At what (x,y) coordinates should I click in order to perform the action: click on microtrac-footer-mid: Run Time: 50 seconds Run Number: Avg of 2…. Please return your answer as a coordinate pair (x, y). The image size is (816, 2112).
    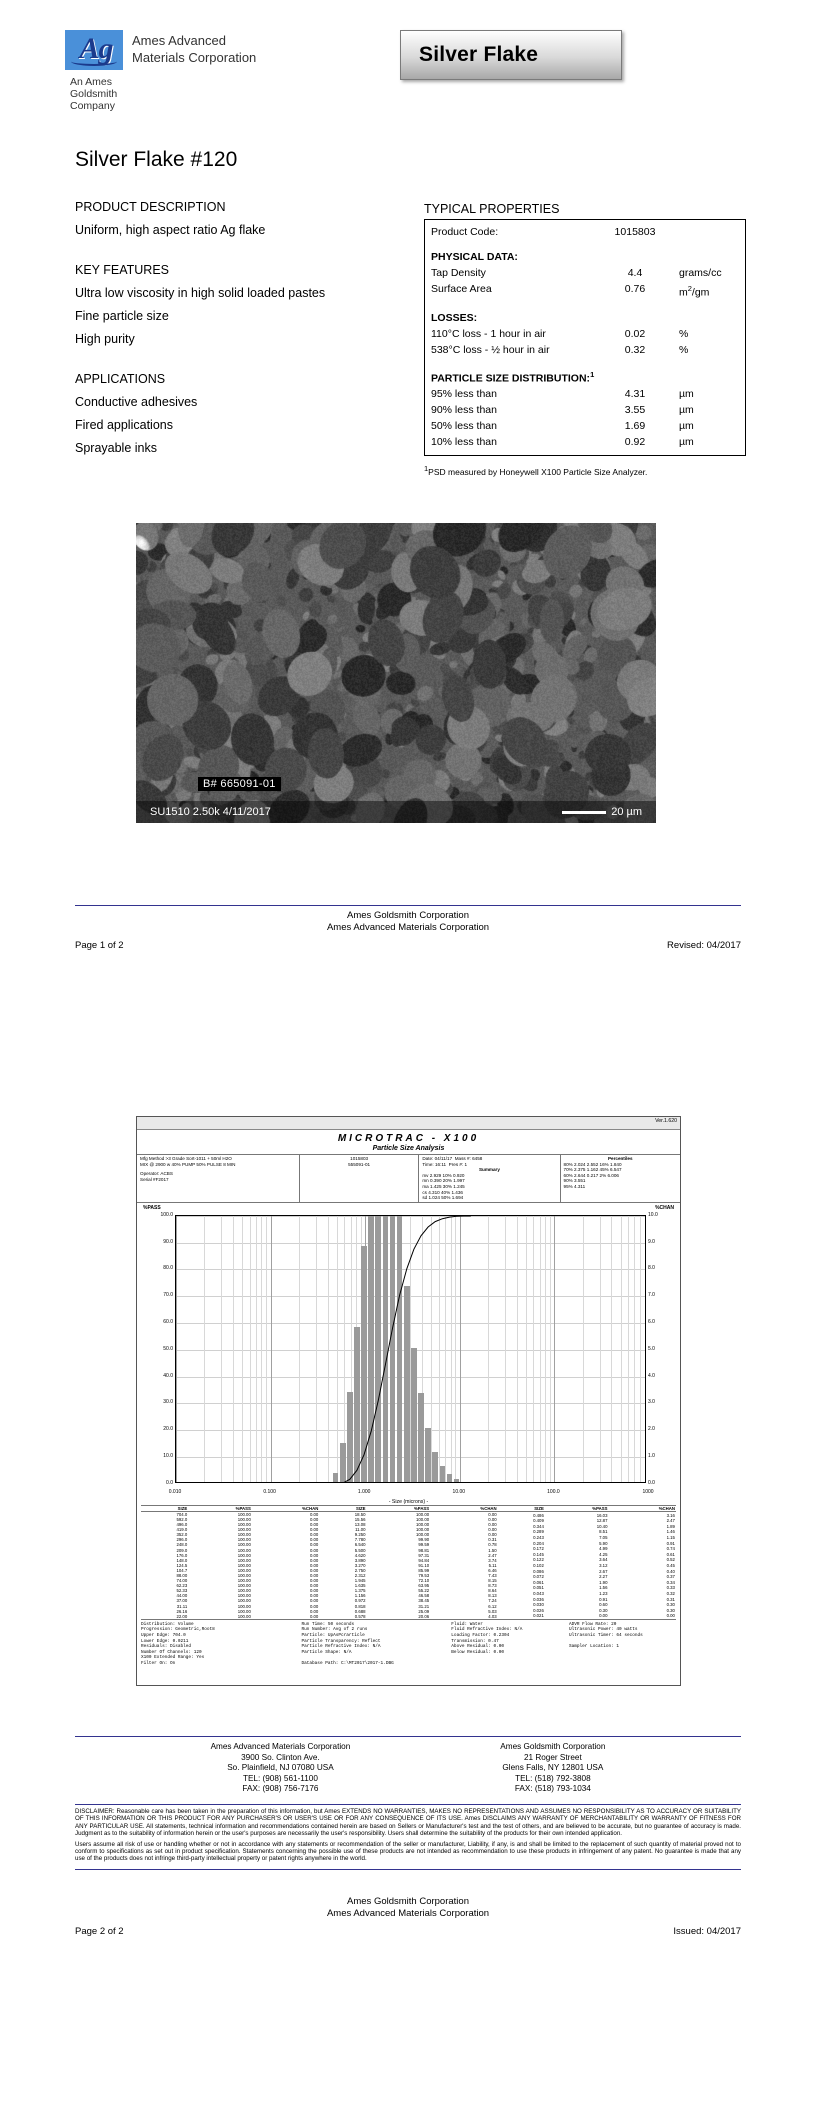
    Looking at the image, I should click on (347, 1643).